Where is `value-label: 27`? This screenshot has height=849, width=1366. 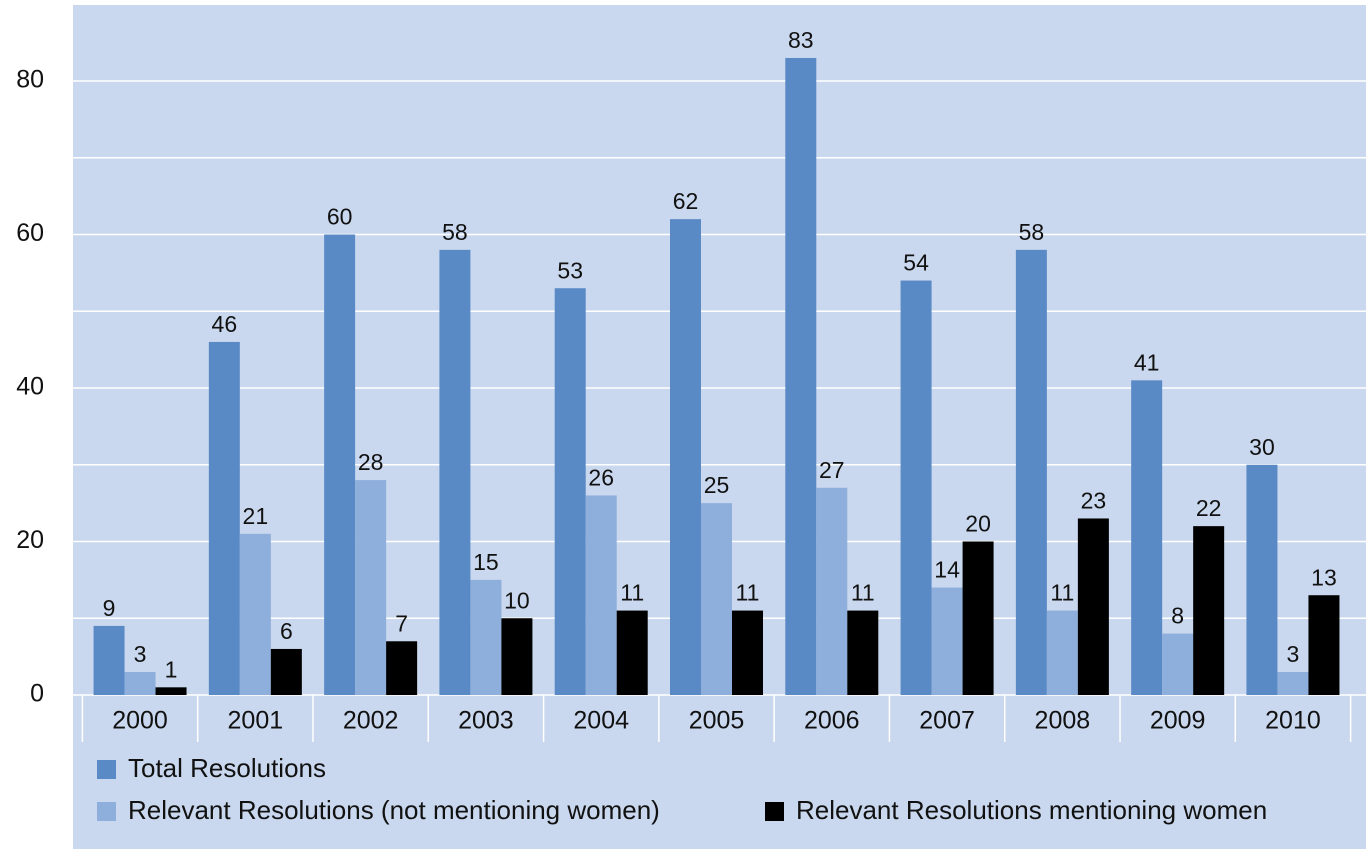
value-label: 27 is located at coordinates (832, 470).